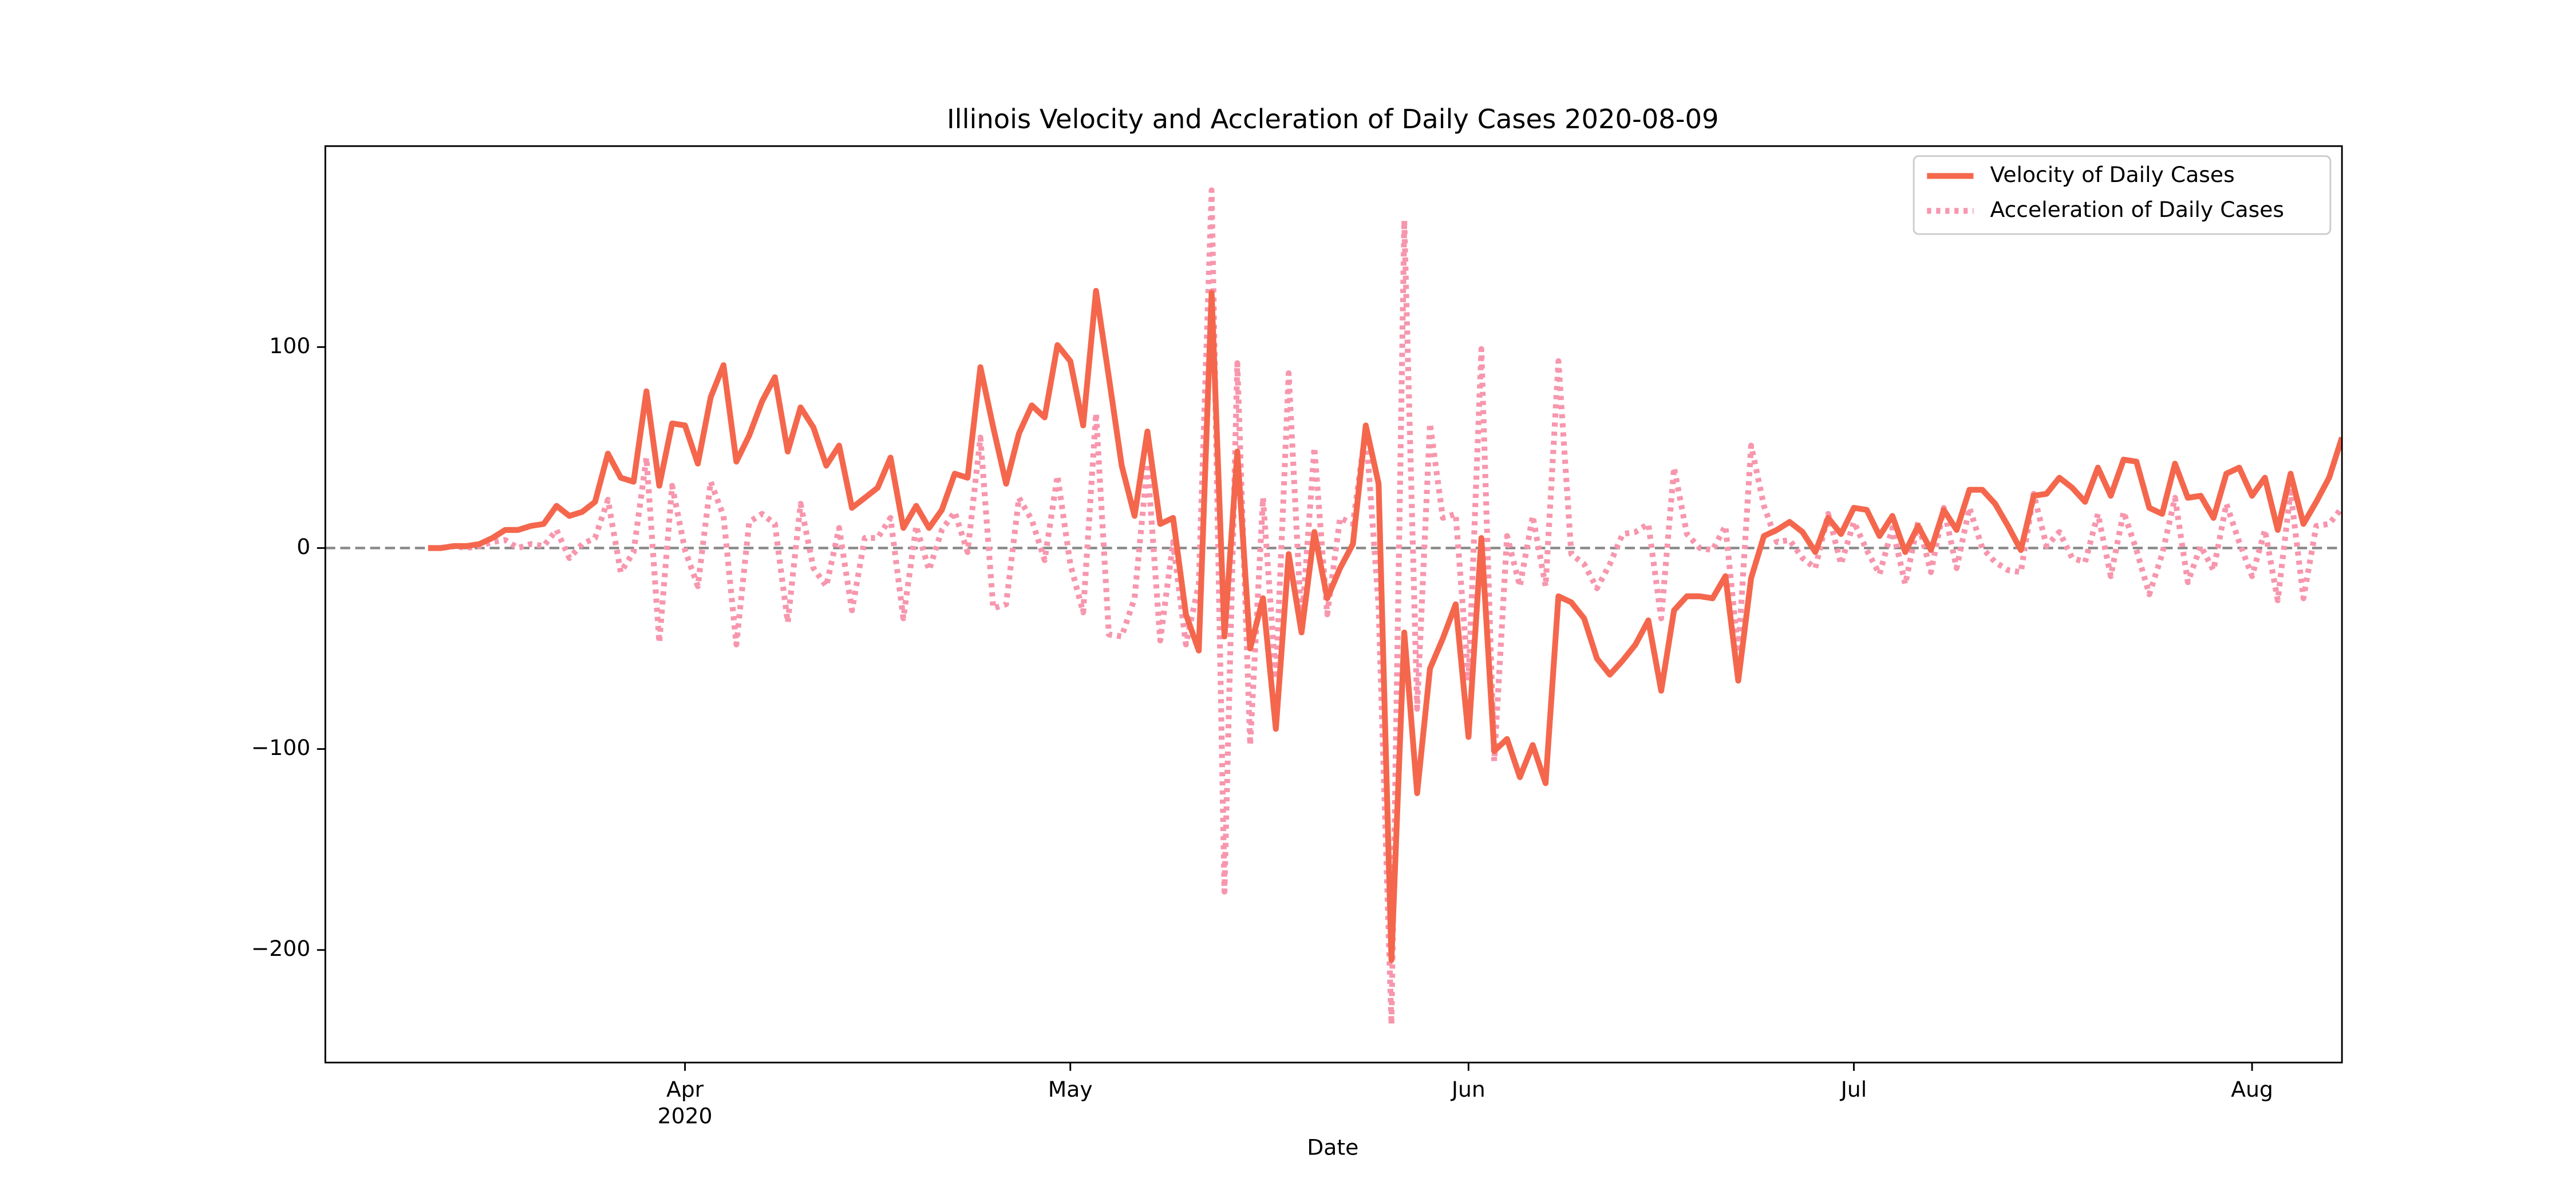  What do you see at coordinates (289, 346) in the screenshot?
I see `y-tick-label: 100` at bounding box center [289, 346].